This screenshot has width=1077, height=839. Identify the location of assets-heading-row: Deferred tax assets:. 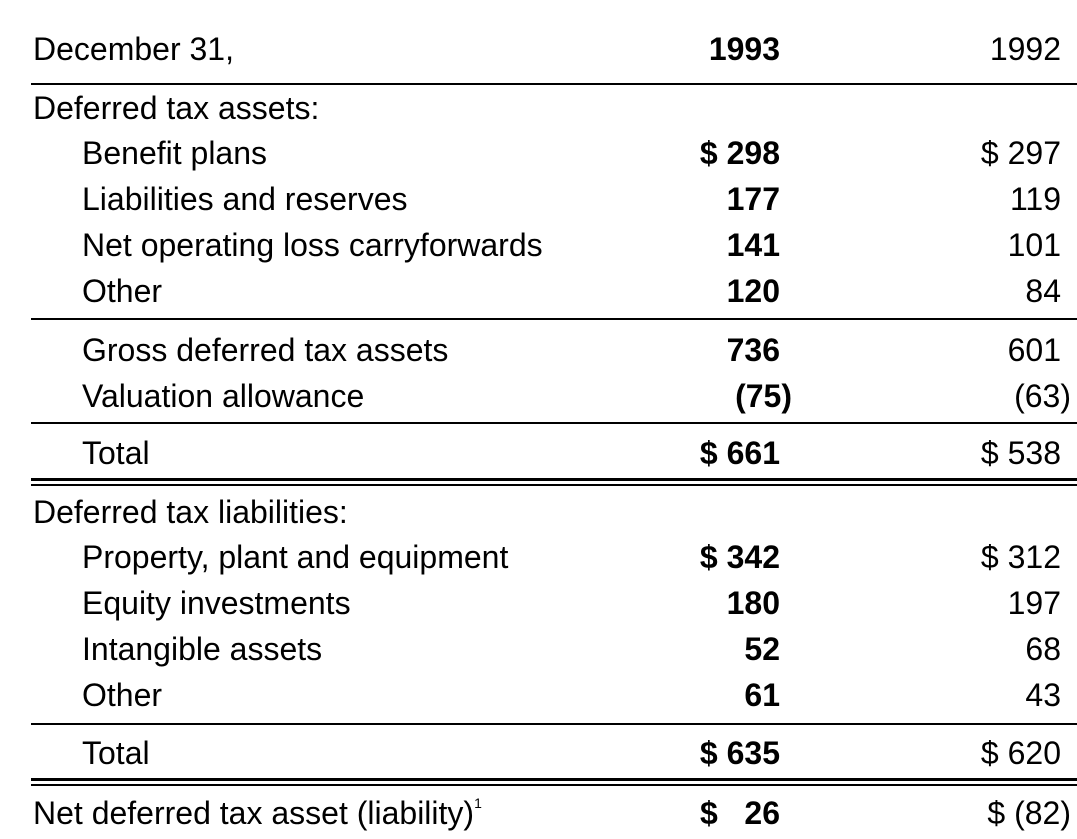
(538, 108).